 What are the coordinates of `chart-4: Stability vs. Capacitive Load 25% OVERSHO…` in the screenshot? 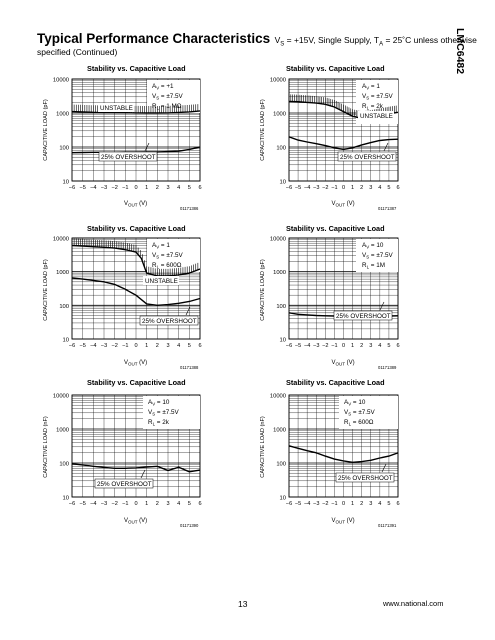 It's located at (330, 297).